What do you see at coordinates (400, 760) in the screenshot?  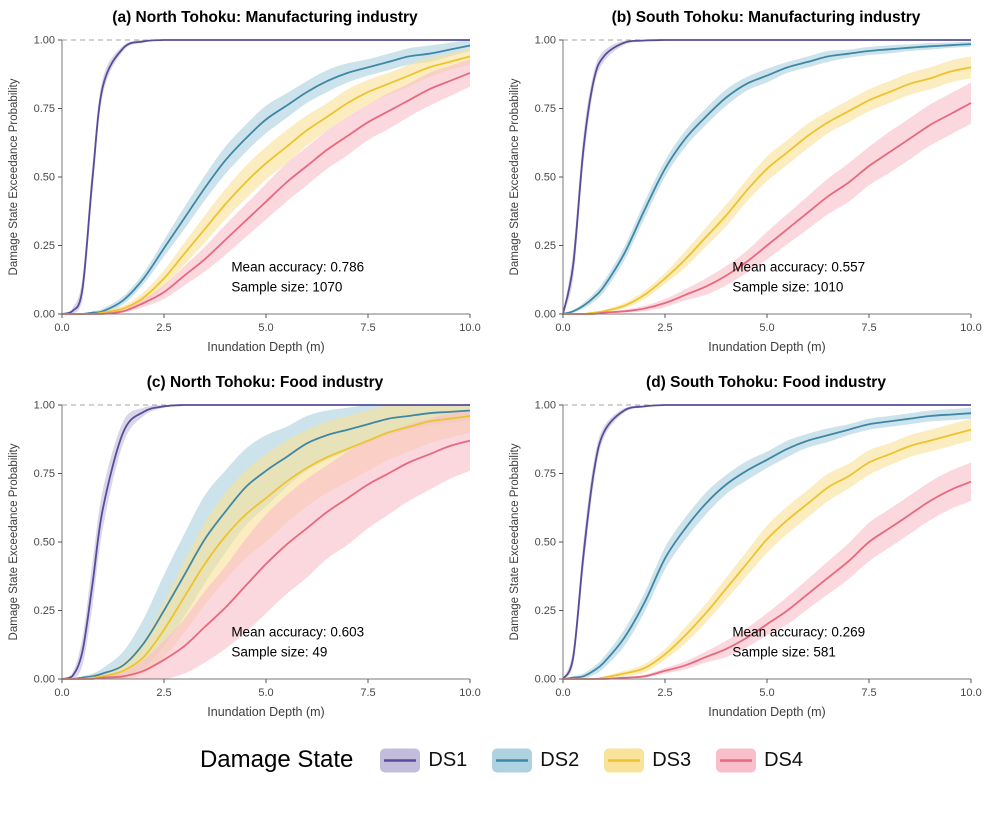 I see `legend-swatch-ds1` at bounding box center [400, 760].